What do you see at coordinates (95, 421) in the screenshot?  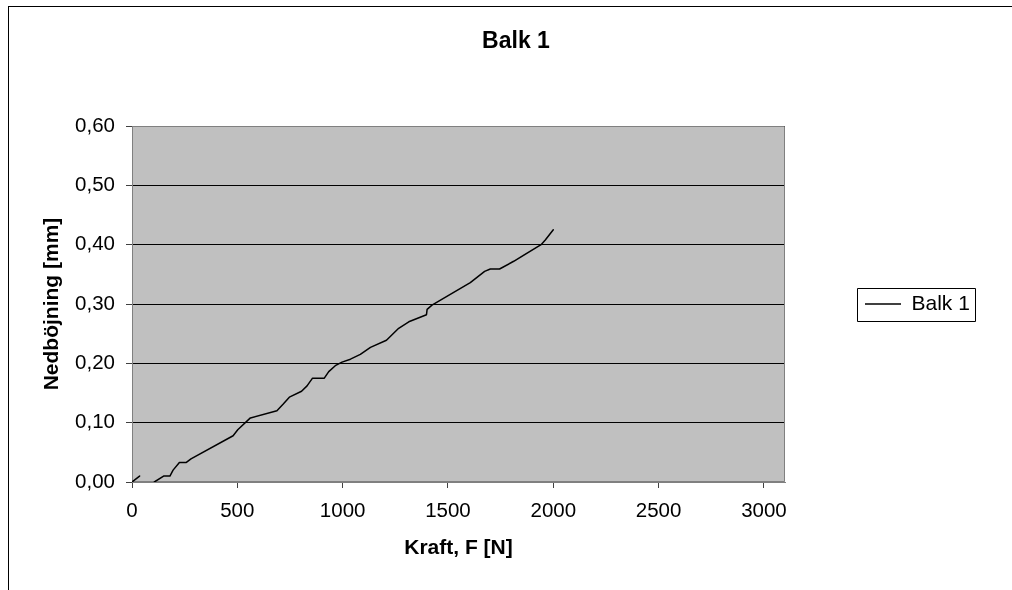 I see `y-tick-label: 0,10` at bounding box center [95, 421].